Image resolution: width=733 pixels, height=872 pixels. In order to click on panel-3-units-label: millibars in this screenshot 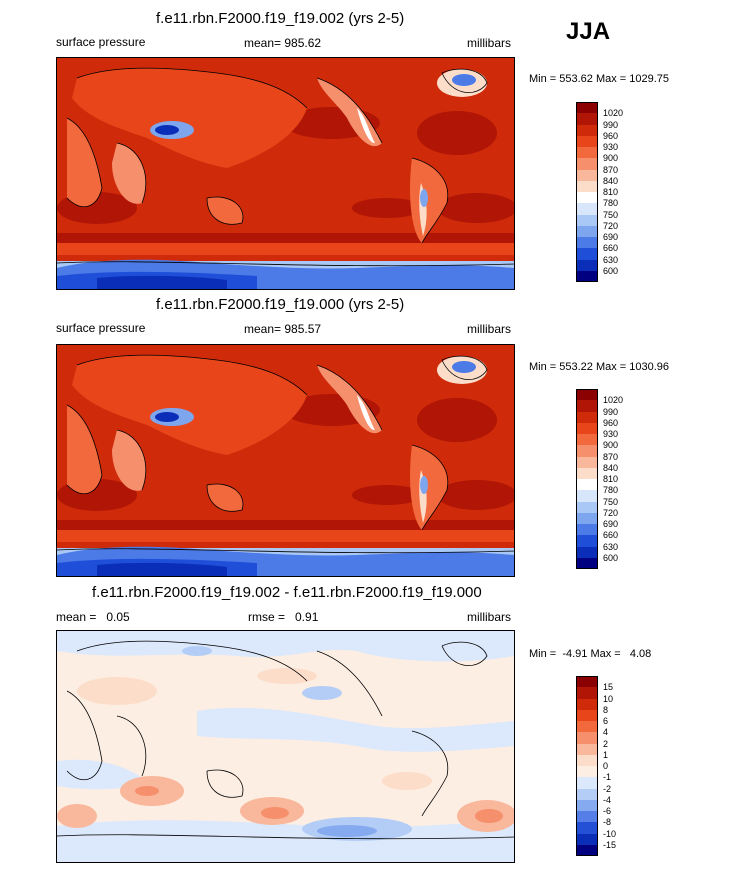, I will do `click(489, 617)`.